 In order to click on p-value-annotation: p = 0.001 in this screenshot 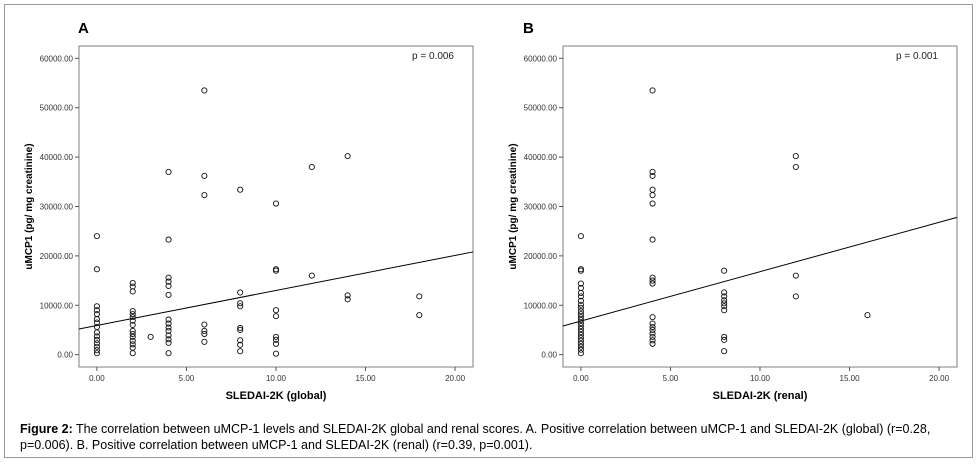, I will do `click(917, 56)`.